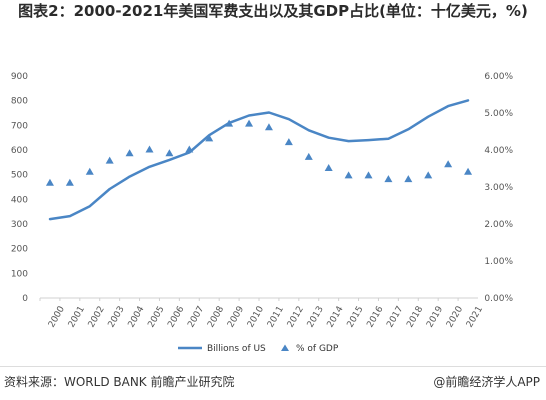  I want to click on left-tick-label: 0, so click(25, 299).